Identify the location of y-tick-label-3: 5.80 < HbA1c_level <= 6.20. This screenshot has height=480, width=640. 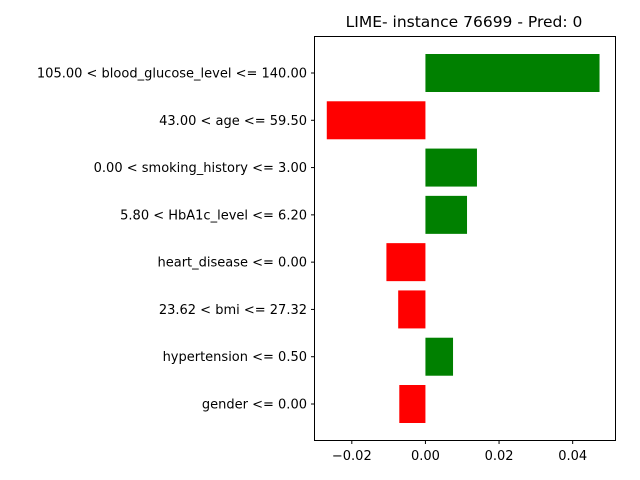
(213, 215).